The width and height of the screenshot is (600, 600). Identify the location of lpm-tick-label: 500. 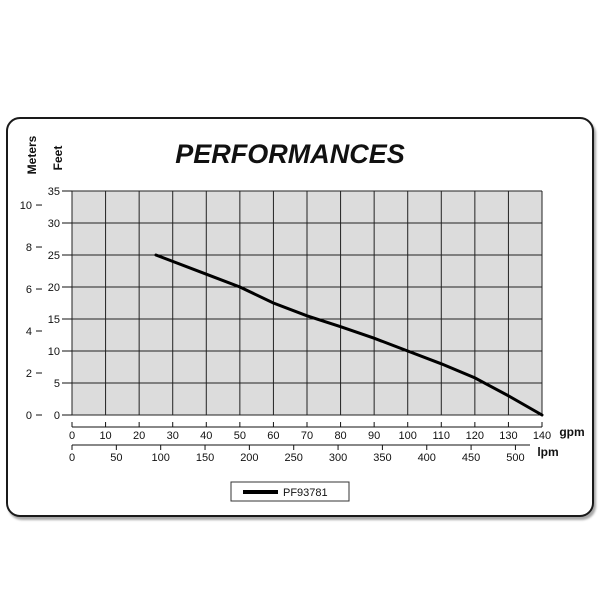
(515, 458).